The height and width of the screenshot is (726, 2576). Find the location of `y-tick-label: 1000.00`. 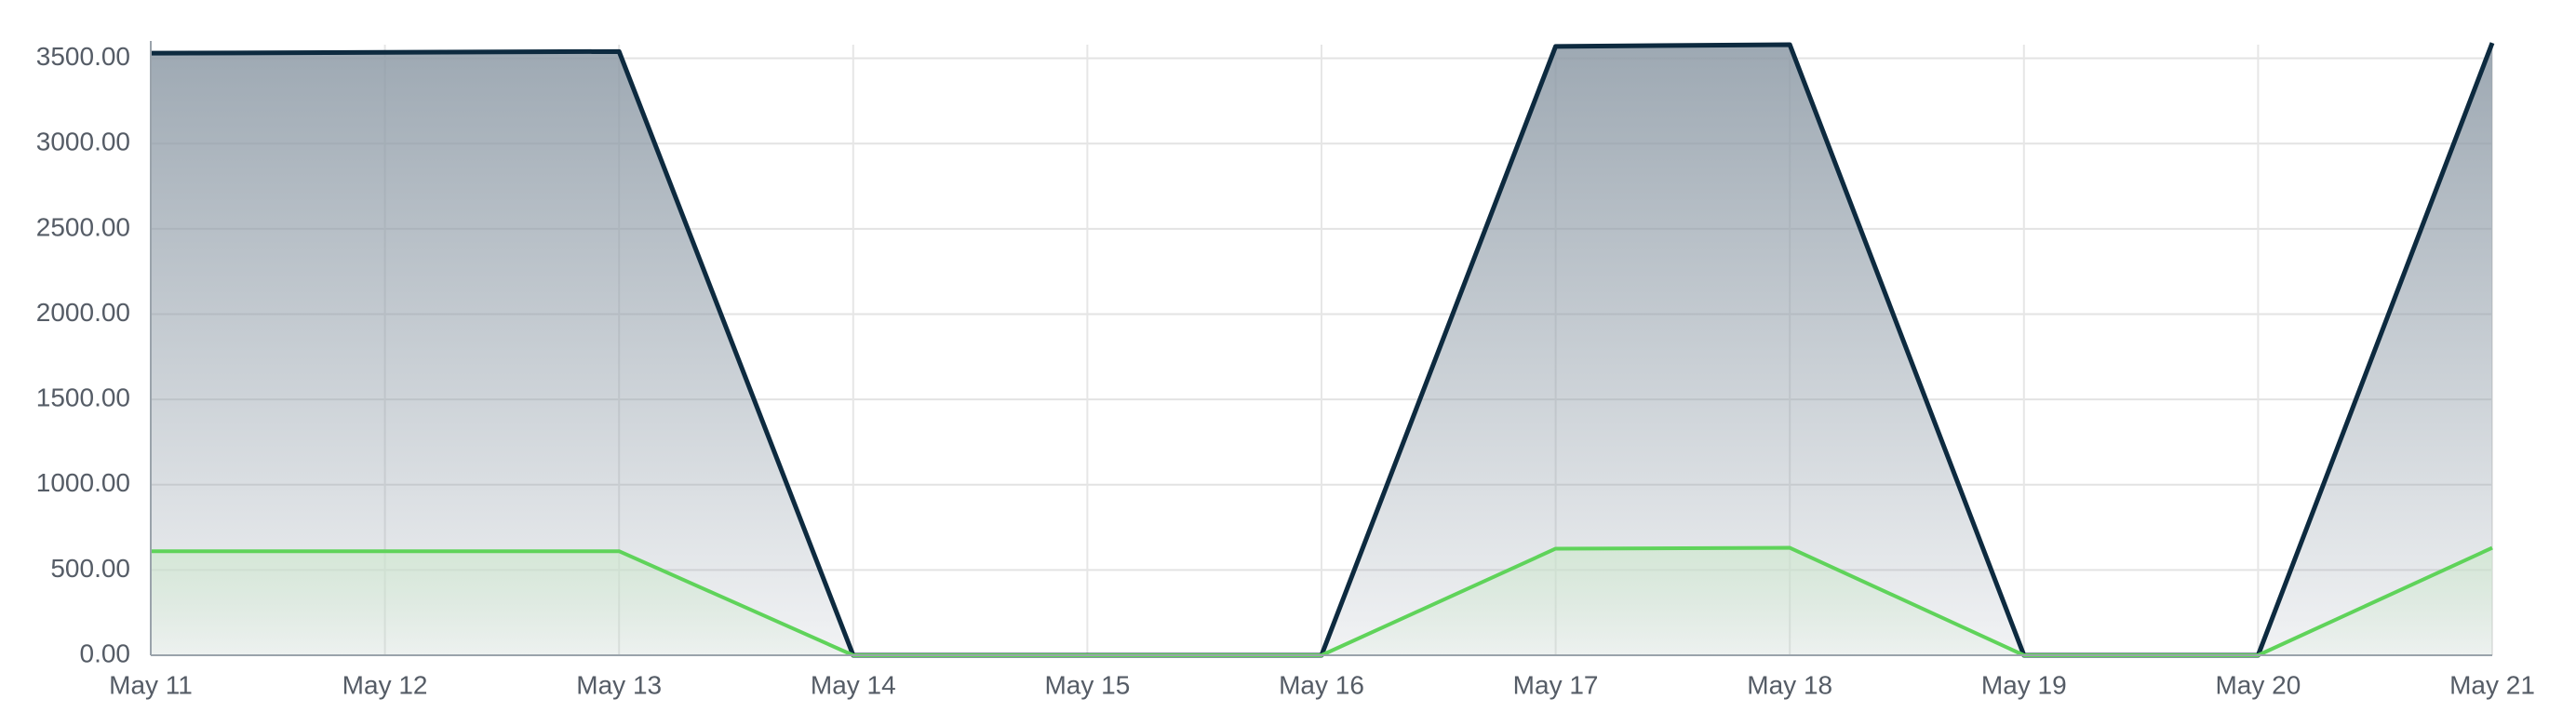

y-tick-label: 1000.00 is located at coordinates (83, 483).